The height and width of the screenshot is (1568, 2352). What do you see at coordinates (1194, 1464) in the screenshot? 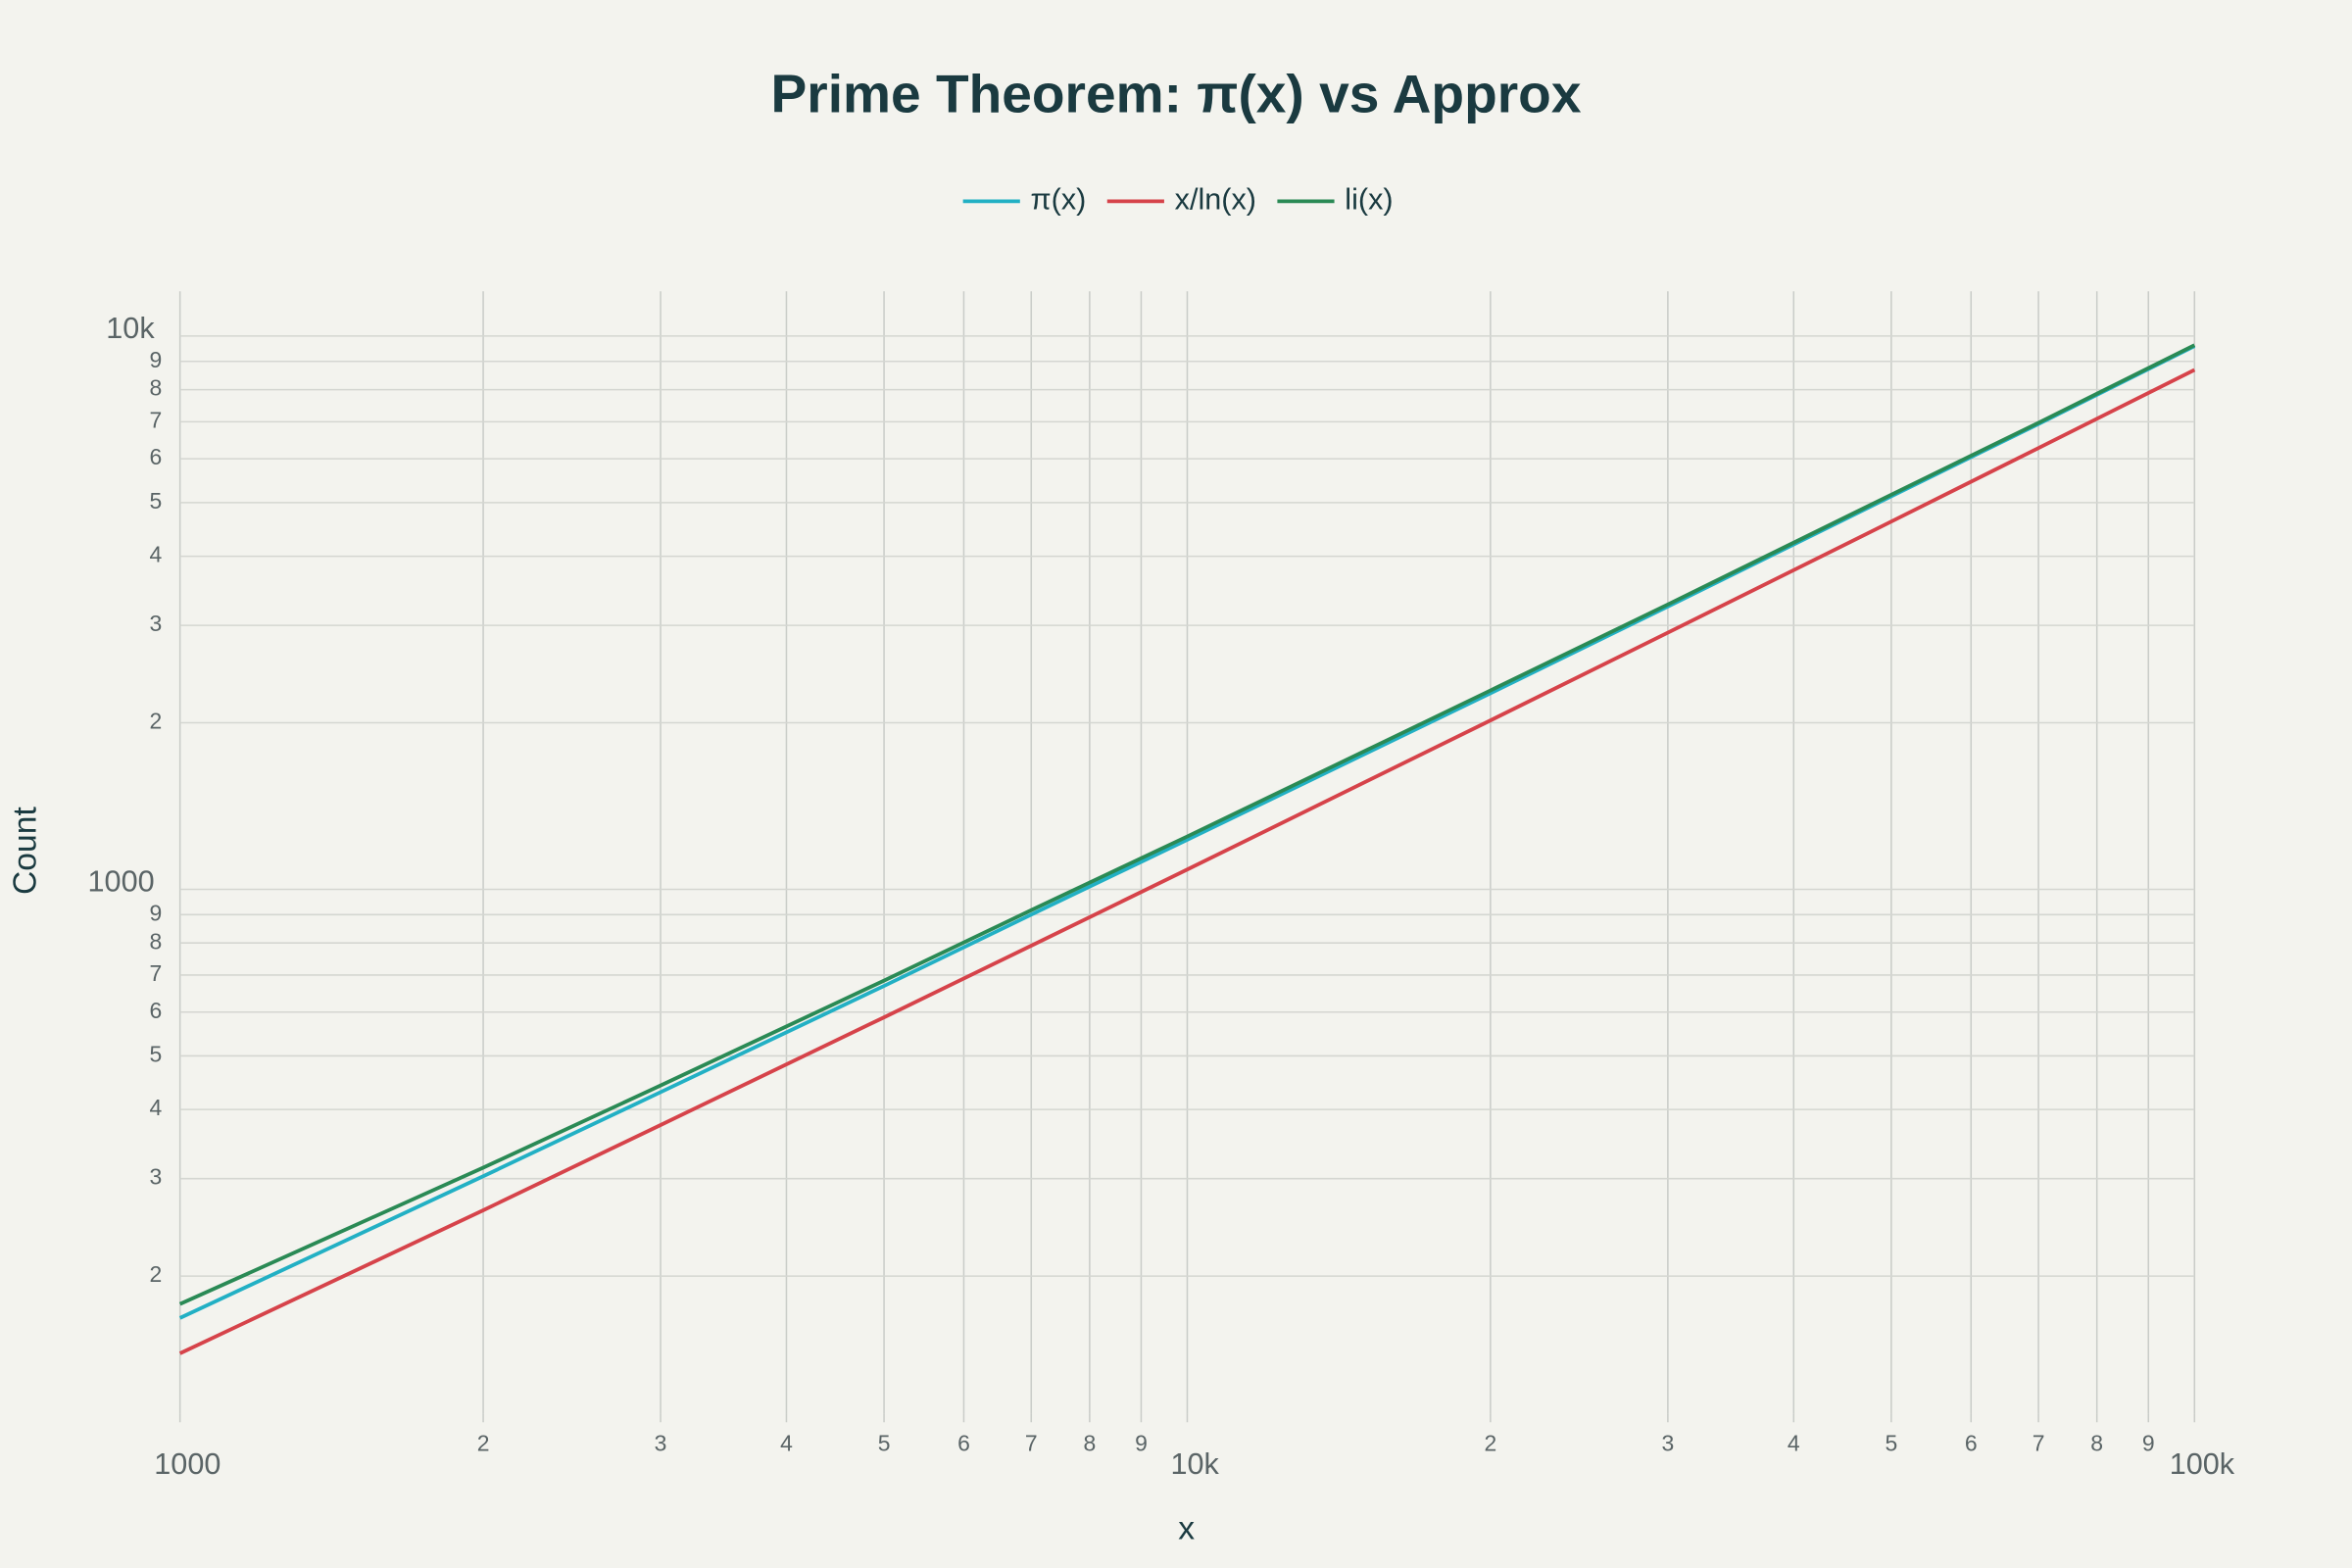
I see `x-tick-label: 10k` at bounding box center [1194, 1464].